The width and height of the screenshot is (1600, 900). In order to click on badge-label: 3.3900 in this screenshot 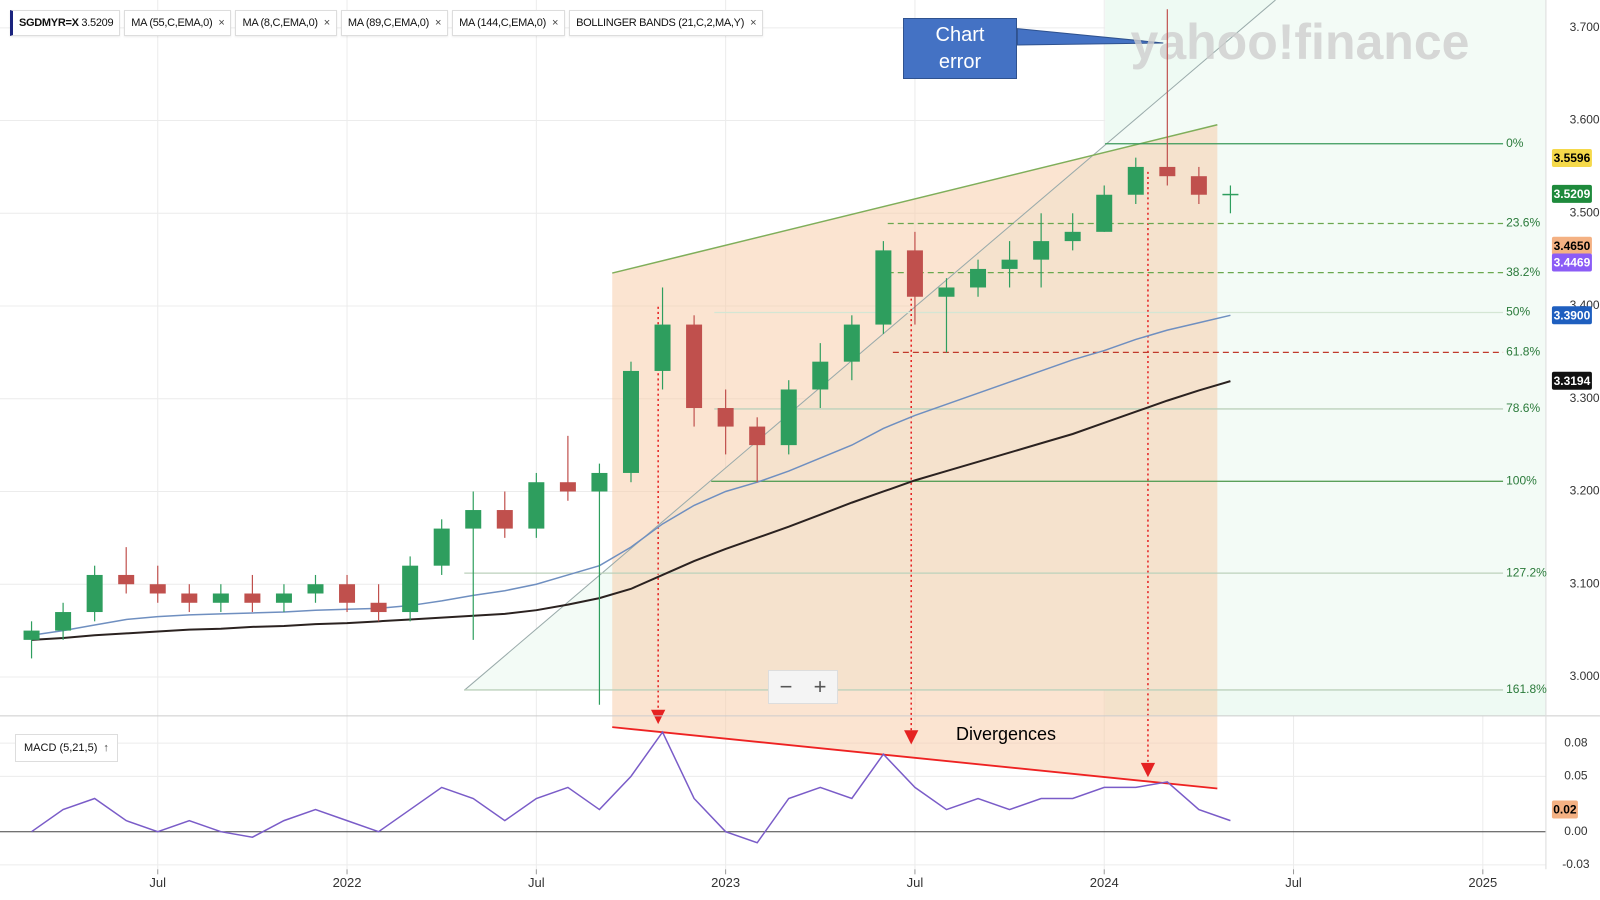, I will do `click(1572, 315)`.